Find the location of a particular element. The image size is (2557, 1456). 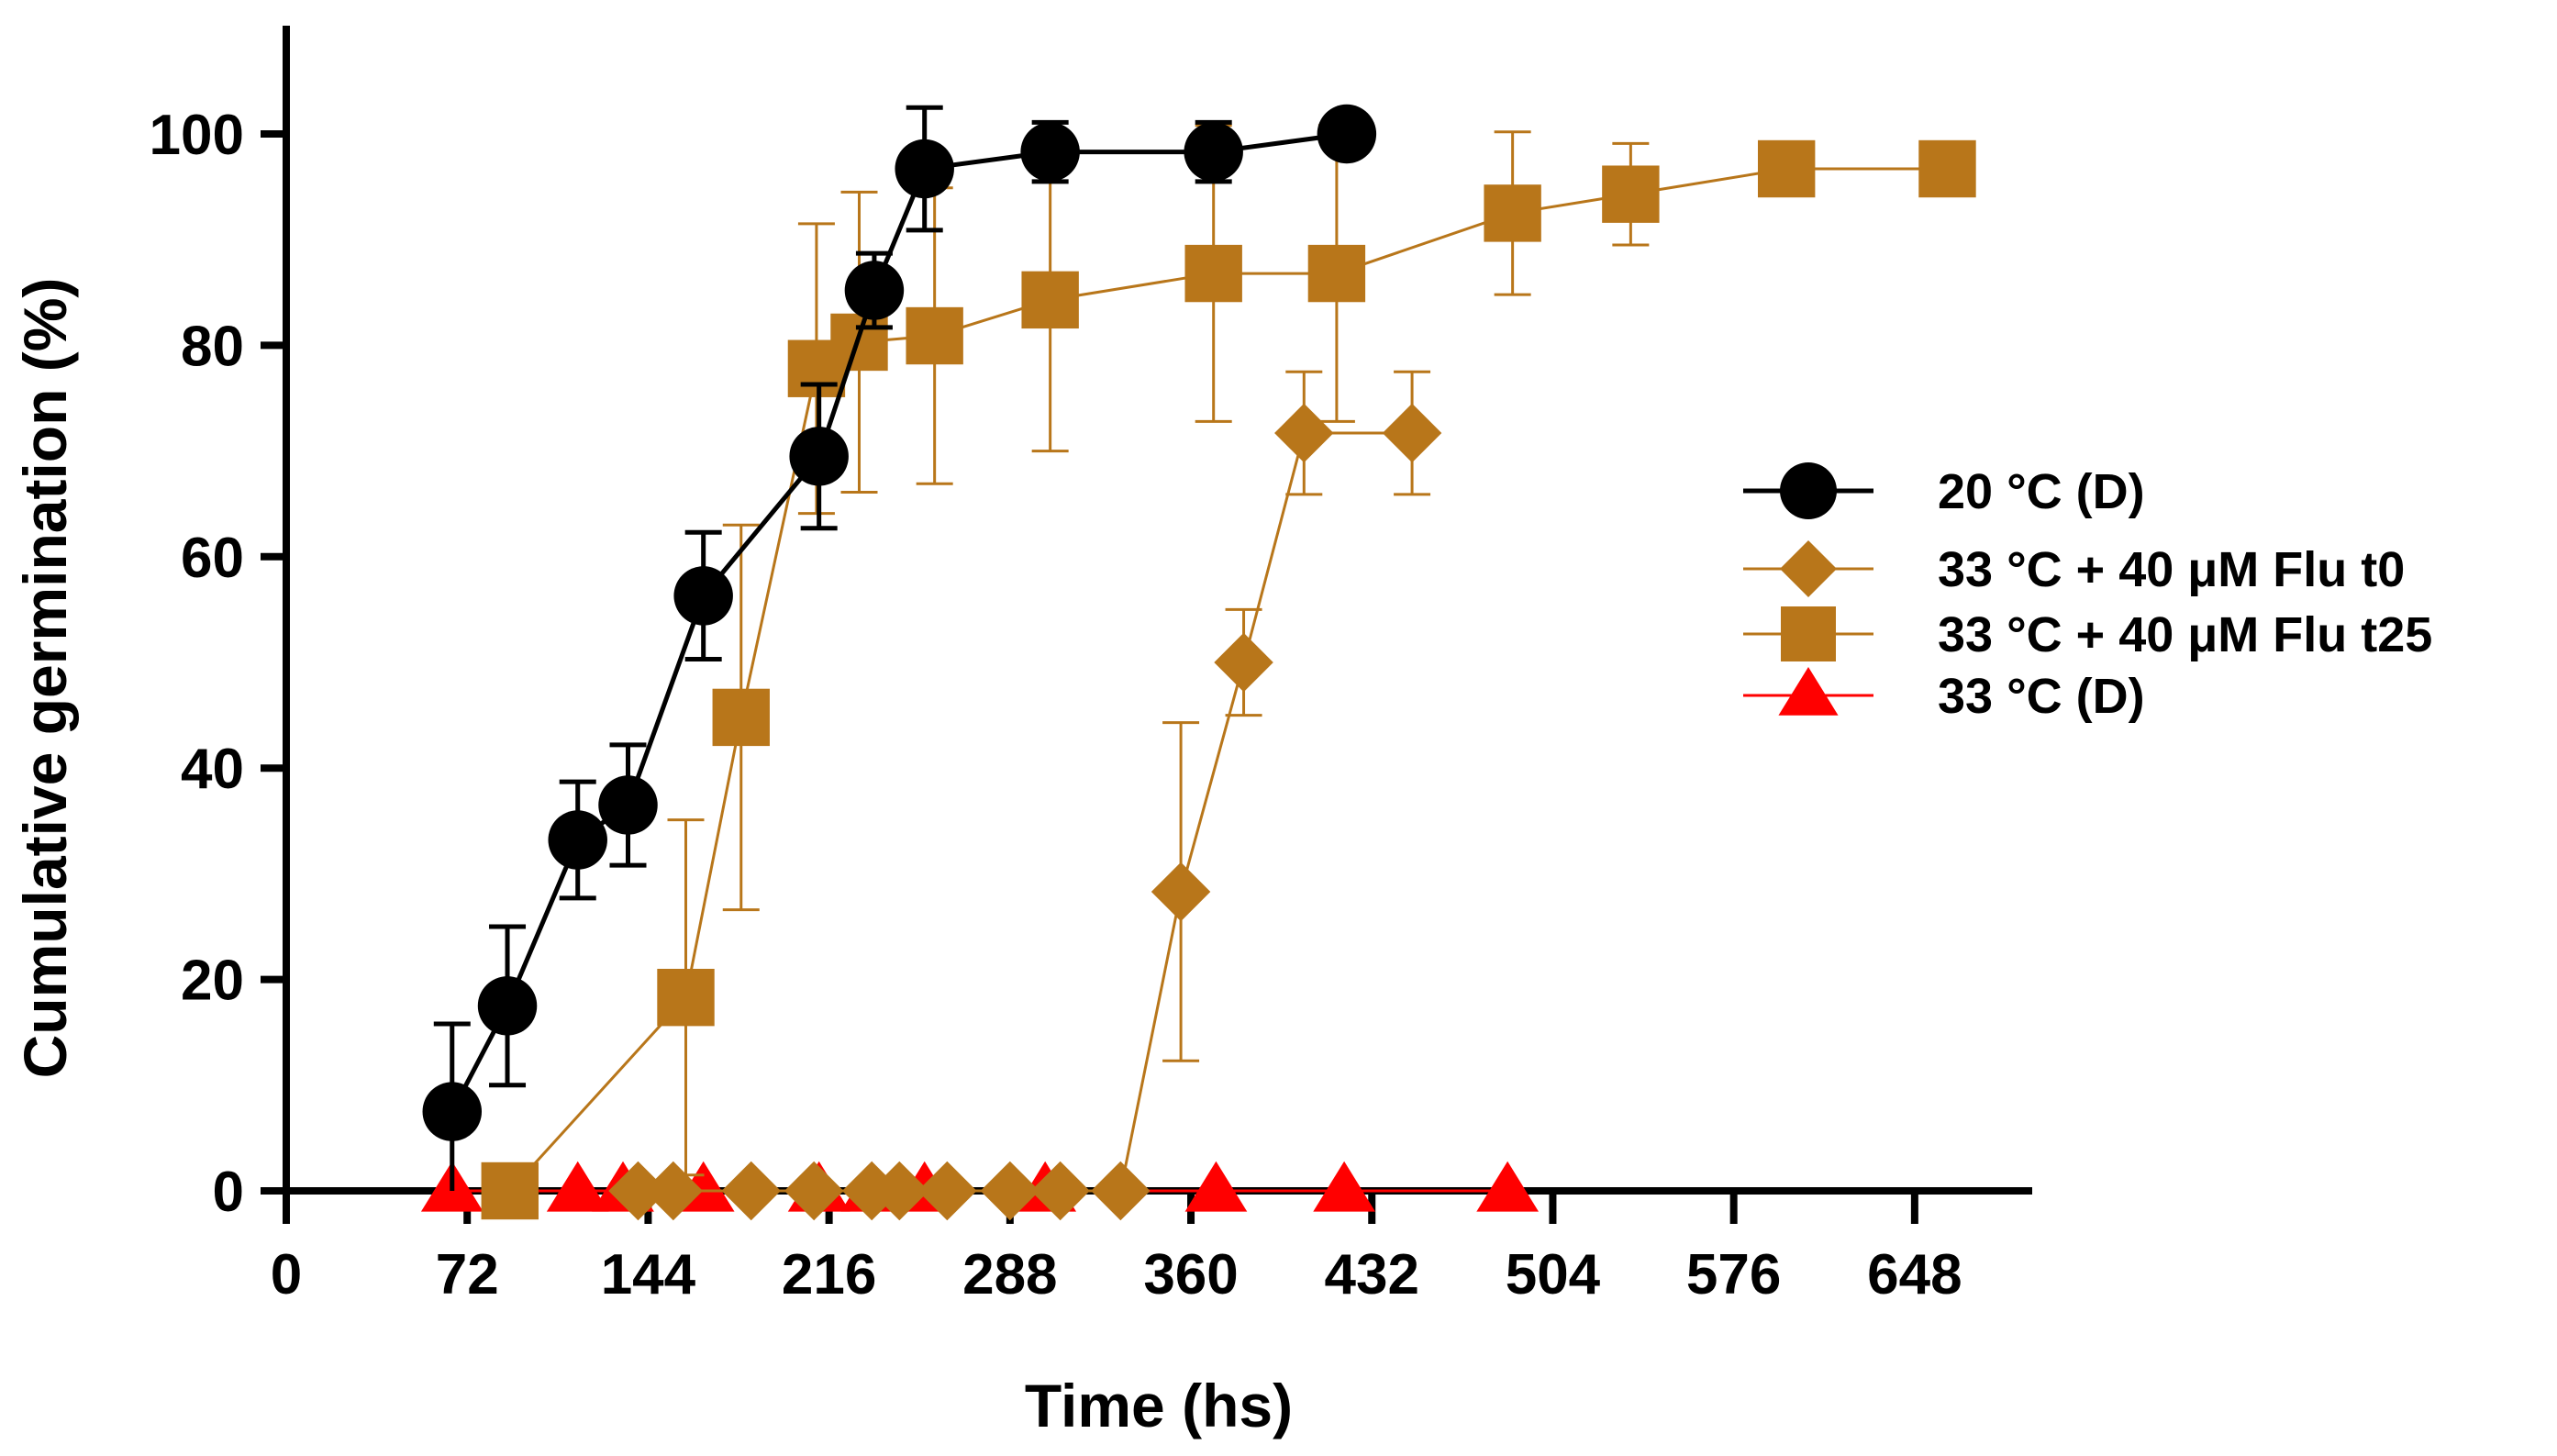

legend-item: 33 °C (D) is located at coordinates (1944, 695).